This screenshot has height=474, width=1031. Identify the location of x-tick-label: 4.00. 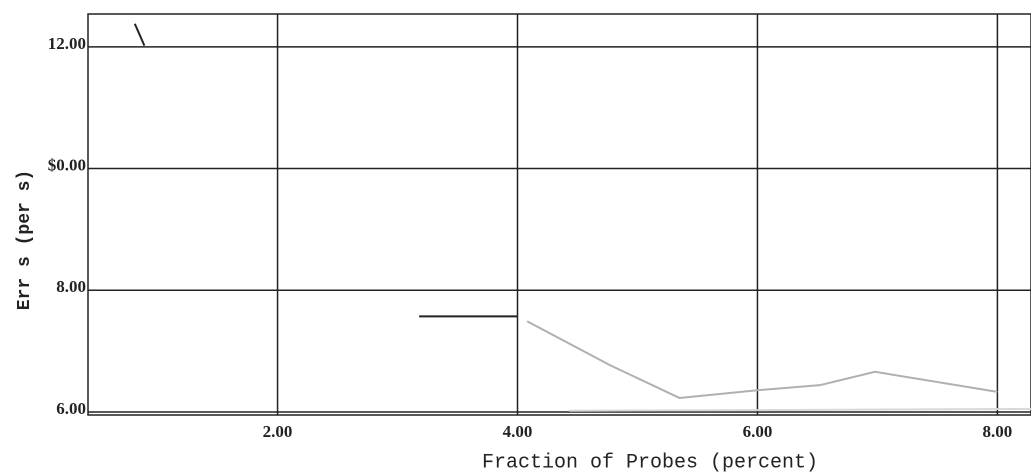
(518, 431).